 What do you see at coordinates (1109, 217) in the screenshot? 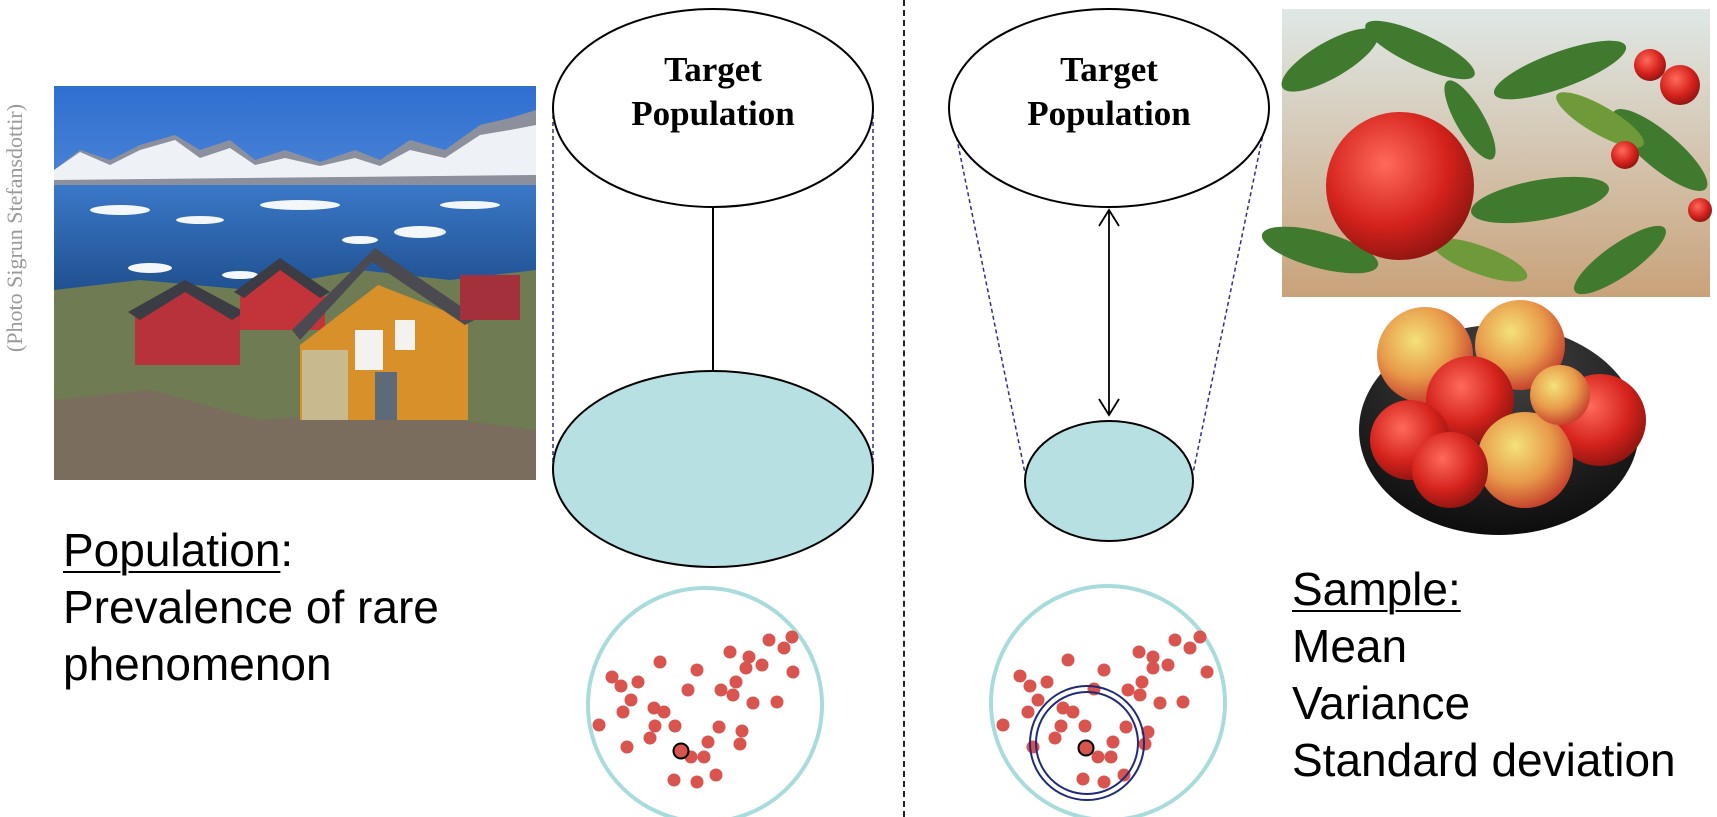
I see `arrow-head-up` at bounding box center [1109, 217].